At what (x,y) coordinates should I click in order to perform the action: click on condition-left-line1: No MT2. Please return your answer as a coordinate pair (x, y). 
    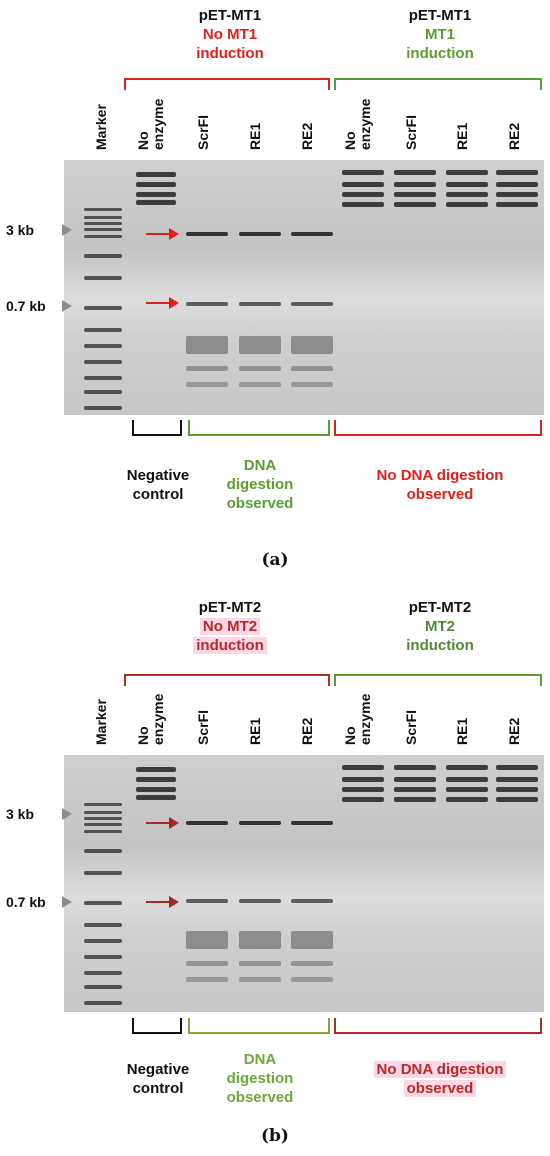
    Looking at the image, I should click on (230, 626).